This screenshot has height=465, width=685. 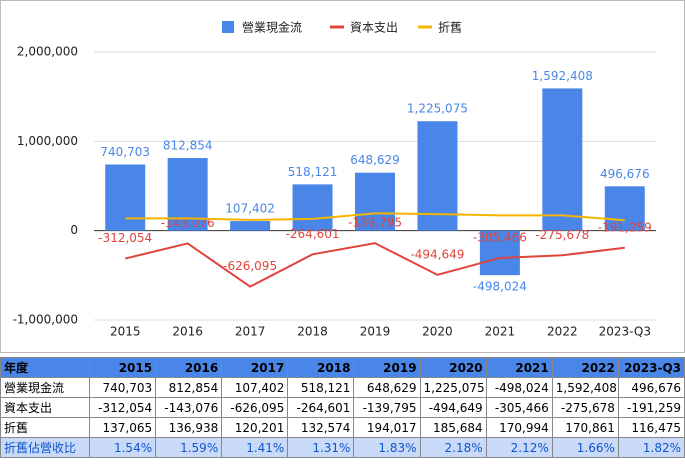 What do you see at coordinates (255, 367) in the screenshot?
I see `table-cell: 2017` at bounding box center [255, 367].